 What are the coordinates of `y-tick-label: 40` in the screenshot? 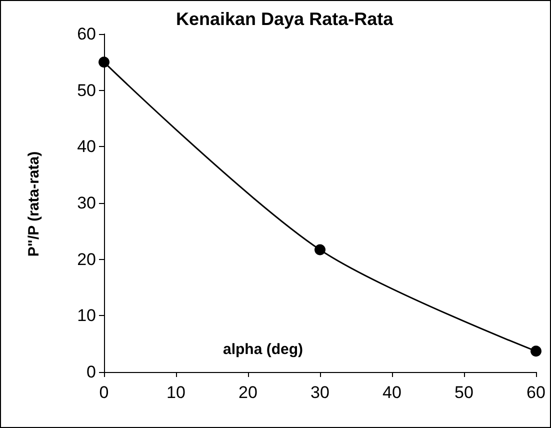 It's located at (86, 146).